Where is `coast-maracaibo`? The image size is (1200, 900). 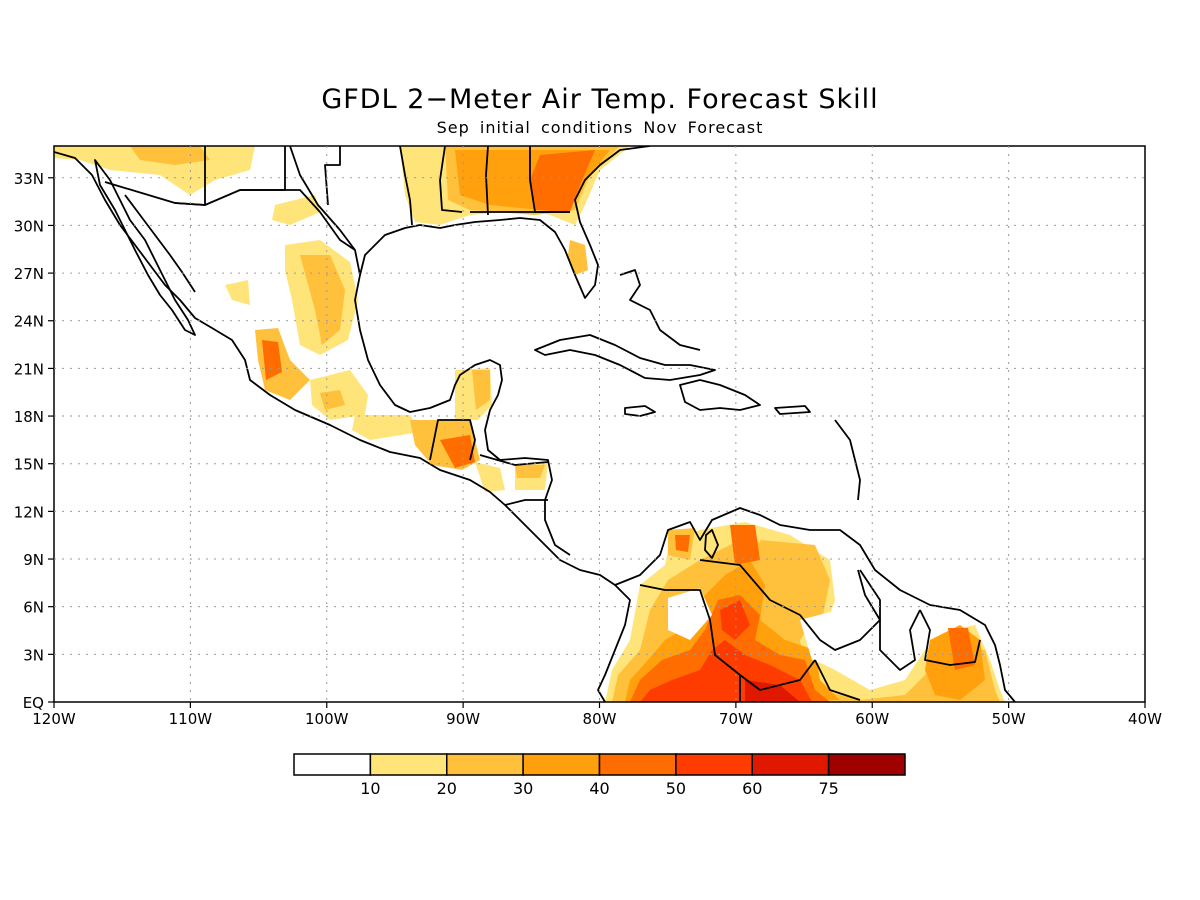
coast-maracaibo is located at coordinates (711, 544).